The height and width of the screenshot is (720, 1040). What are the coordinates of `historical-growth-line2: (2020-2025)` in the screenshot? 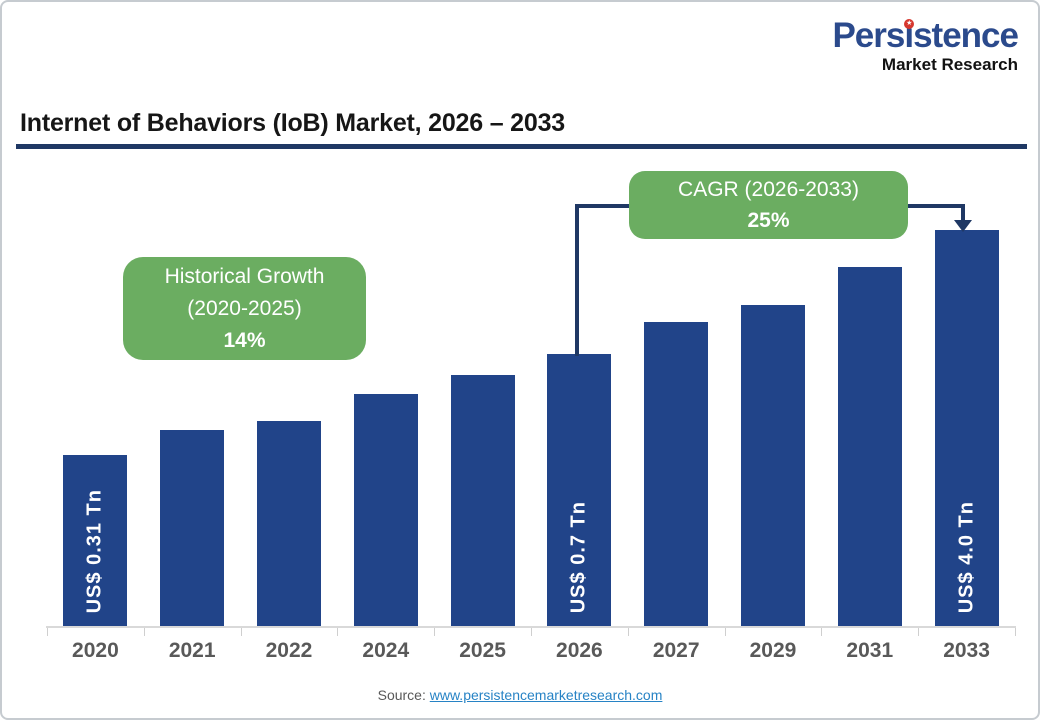 It's located at (244, 308).